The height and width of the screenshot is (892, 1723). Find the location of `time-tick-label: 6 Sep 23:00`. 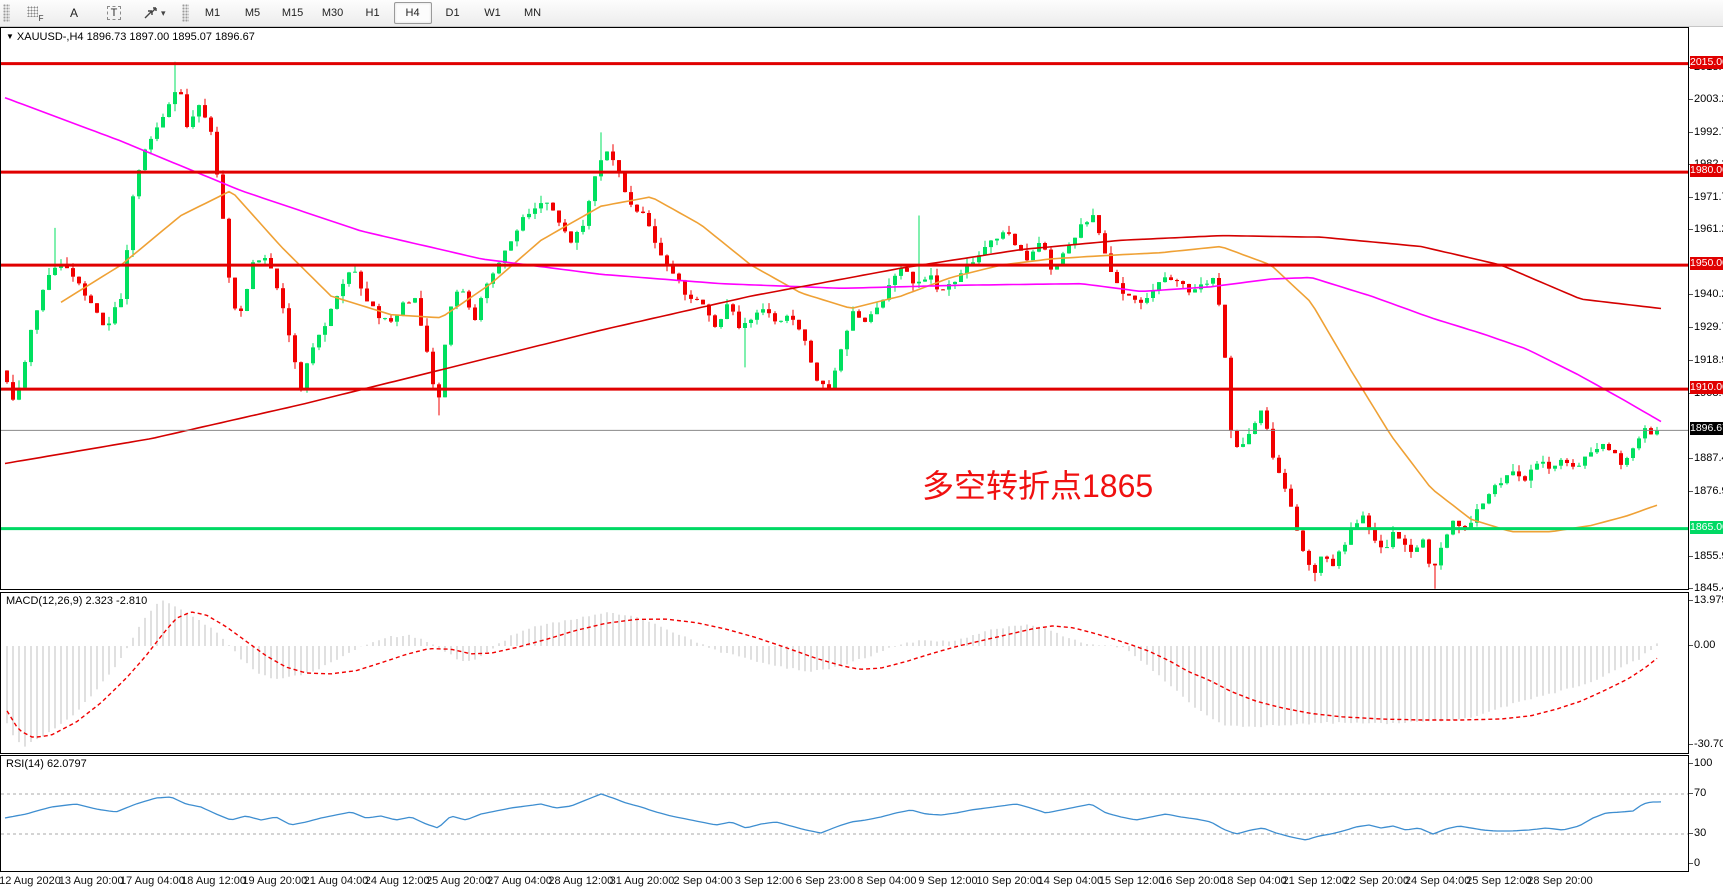

time-tick-label: 6 Sep 23:00 is located at coordinates (825, 881).